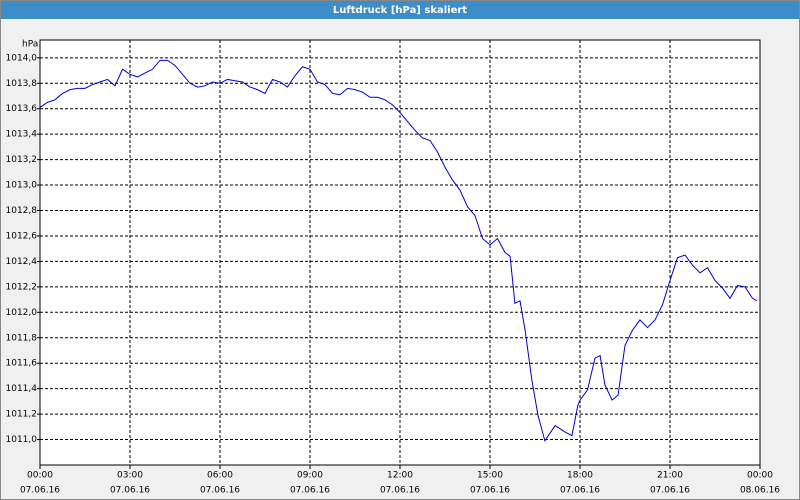  I want to click on title-bar, so click(400, 9).